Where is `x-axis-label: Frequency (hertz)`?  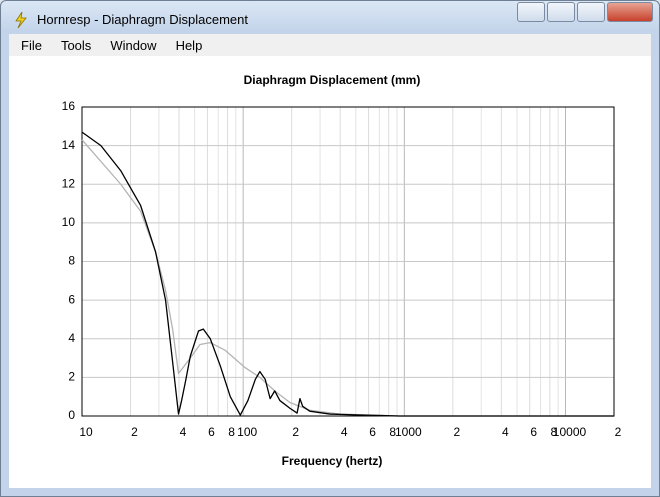
x-axis-label: Frequency (hertz) is located at coordinates (332, 461).